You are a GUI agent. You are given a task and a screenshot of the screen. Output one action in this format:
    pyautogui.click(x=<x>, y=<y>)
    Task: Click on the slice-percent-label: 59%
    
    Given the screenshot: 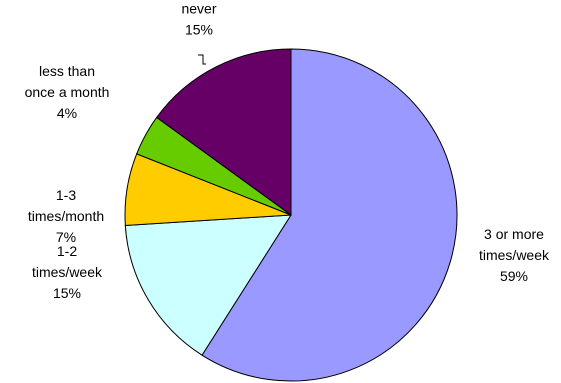 What is the action you would take?
    pyautogui.click(x=514, y=276)
    